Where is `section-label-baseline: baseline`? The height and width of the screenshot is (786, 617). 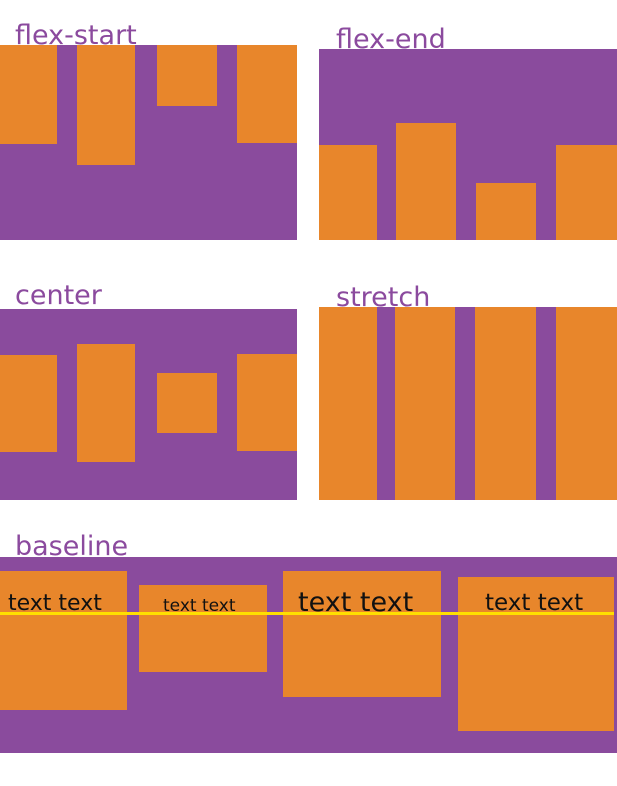 section-label-baseline: baseline is located at coordinates (72, 546).